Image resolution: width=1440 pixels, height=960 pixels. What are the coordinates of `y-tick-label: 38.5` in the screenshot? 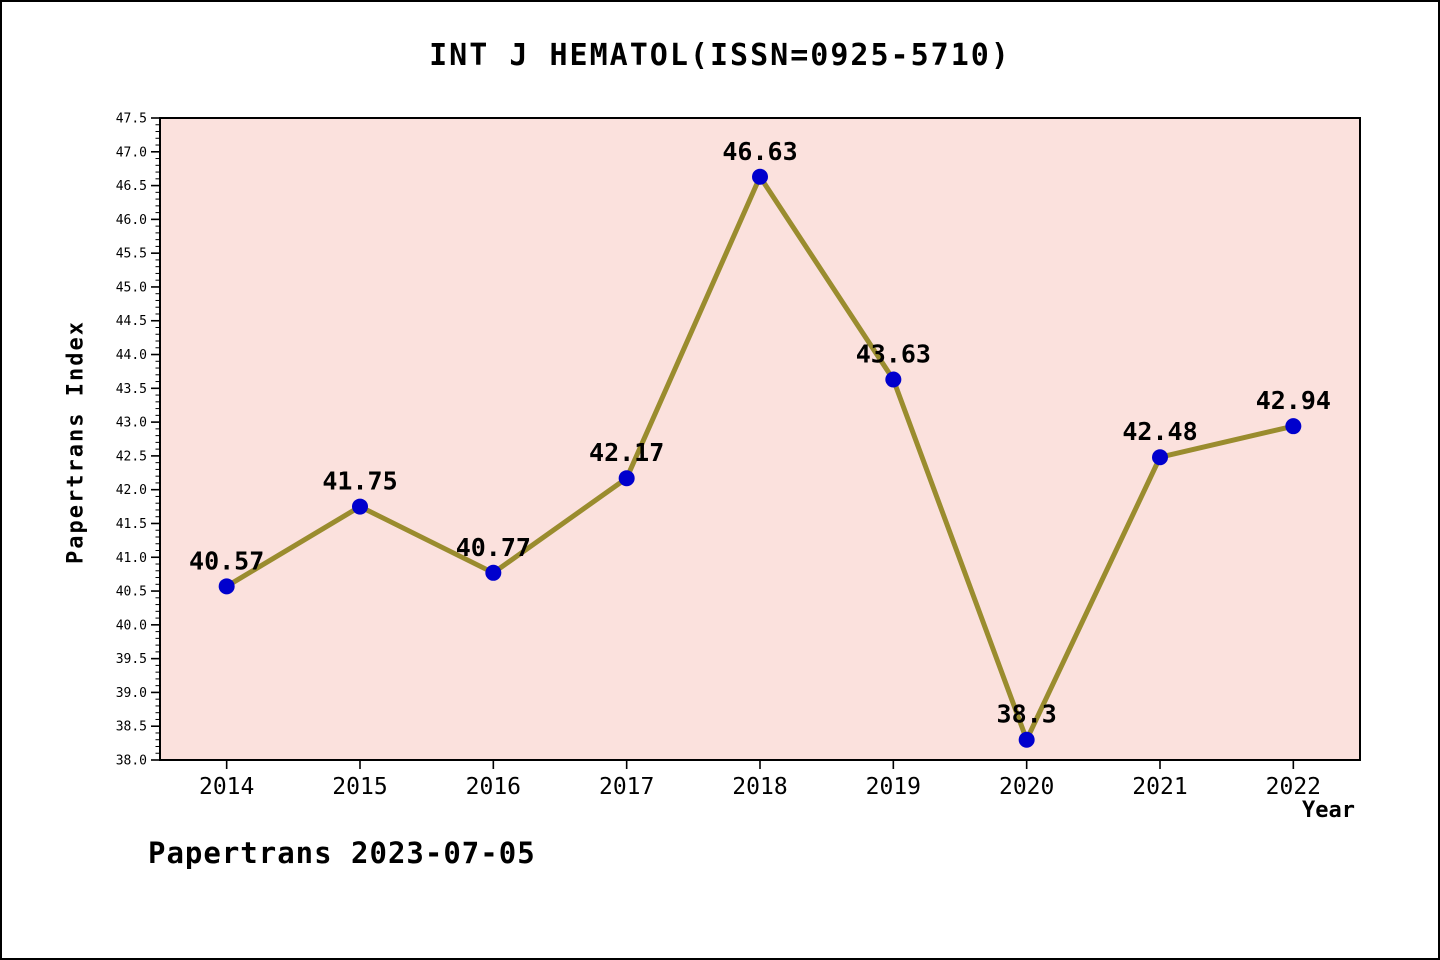 It's located at (131, 727).